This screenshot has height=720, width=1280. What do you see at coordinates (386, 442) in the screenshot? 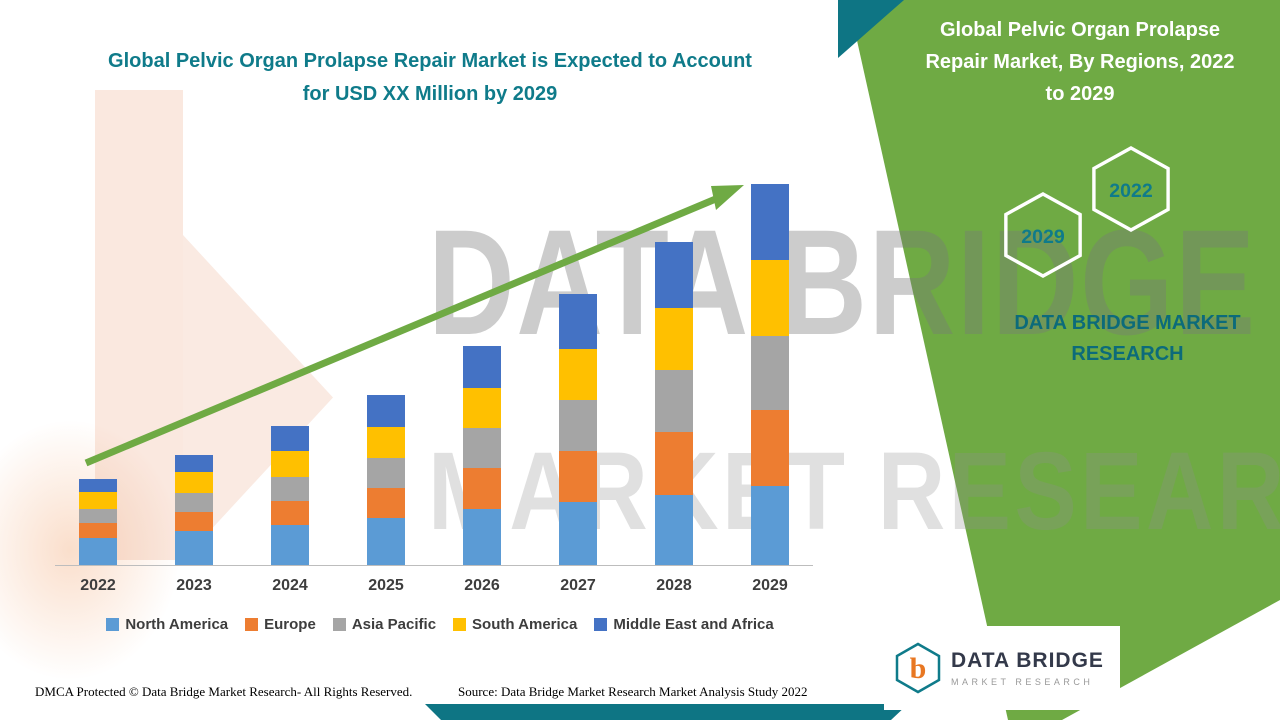
I see `bar-segment-2025-south-america` at bounding box center [386, 442].